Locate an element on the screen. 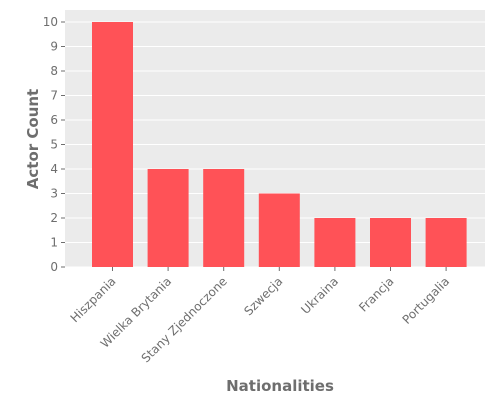 Image resolution: width=500 pixels, height=400 pixels. y-tick-label: 7 is located at coordinates (54, 96).